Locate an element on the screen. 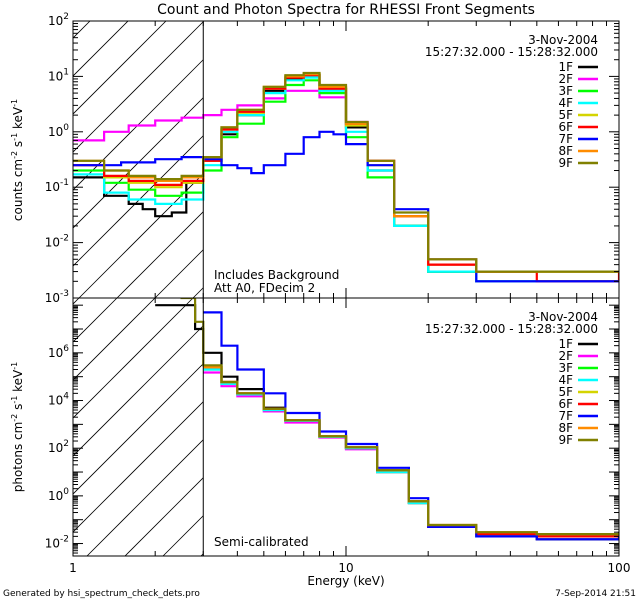  count-annotation-background: Includes Background is located at coordinates (276, 275).